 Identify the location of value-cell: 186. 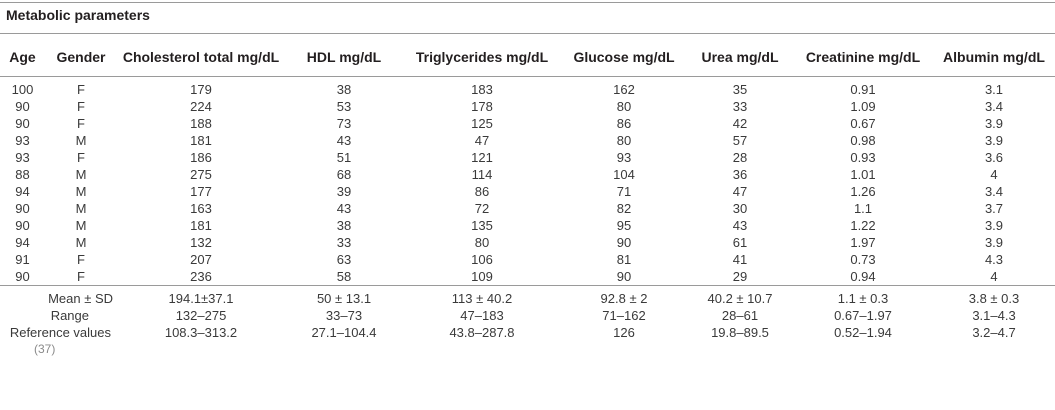
(201, 157).